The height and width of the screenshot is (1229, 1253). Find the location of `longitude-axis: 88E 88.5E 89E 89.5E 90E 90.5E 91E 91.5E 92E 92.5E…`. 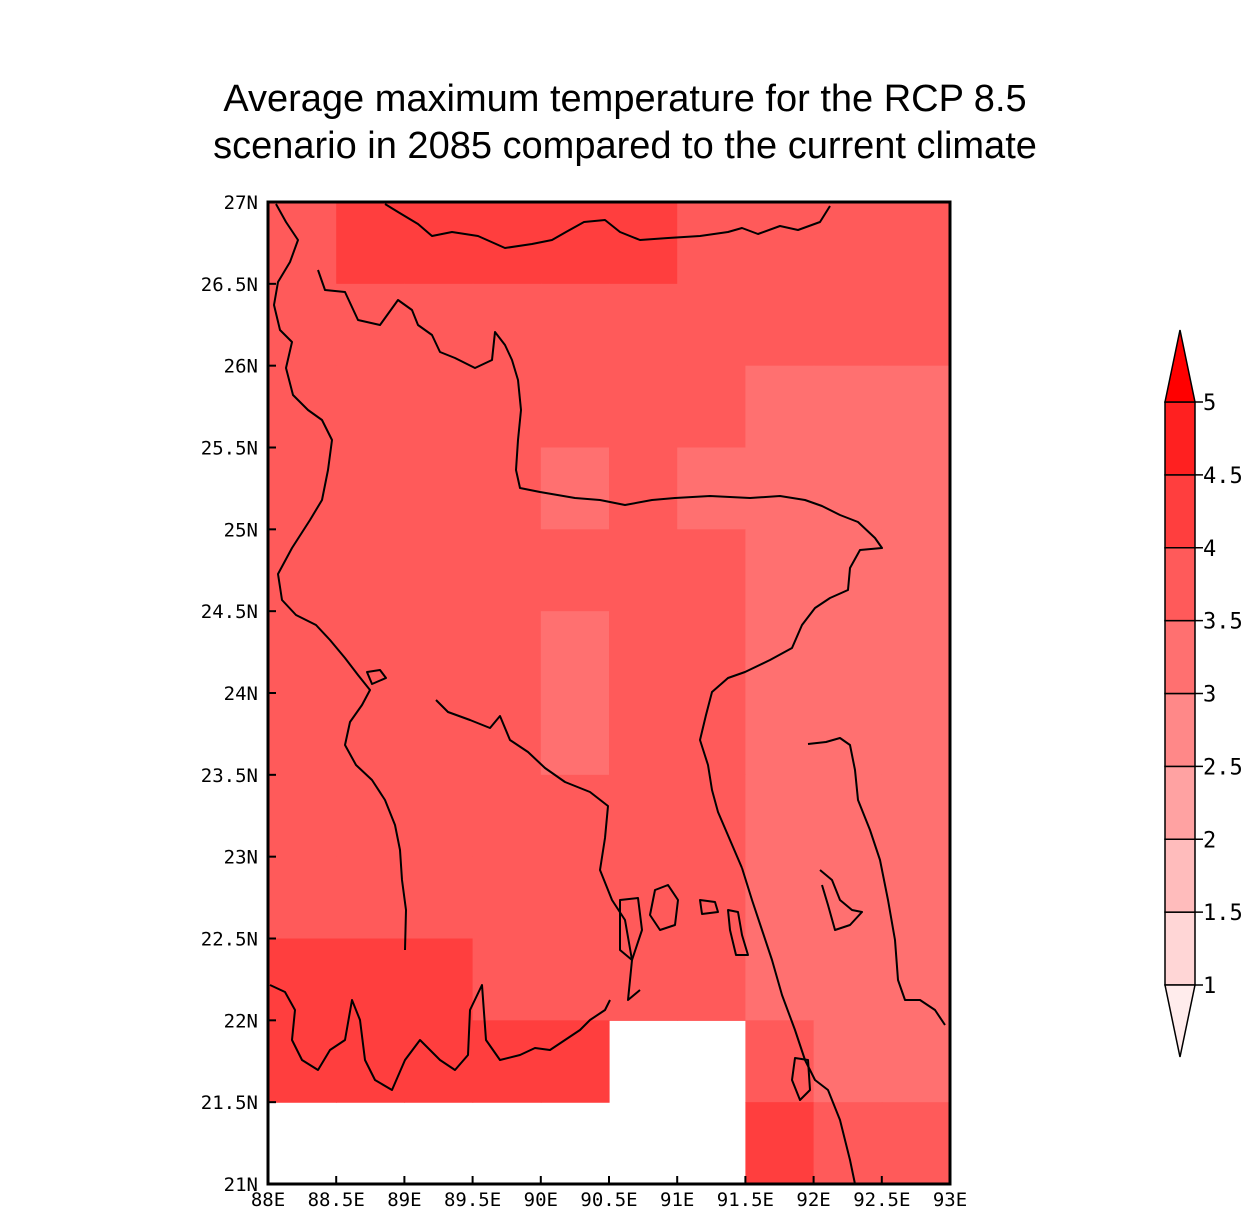

longitude-axis: 88E 88.5E 89E 89.5E 90E 90.5E 91E 91.5E 92E 92.5E… is located at coordinates (609, 1193).